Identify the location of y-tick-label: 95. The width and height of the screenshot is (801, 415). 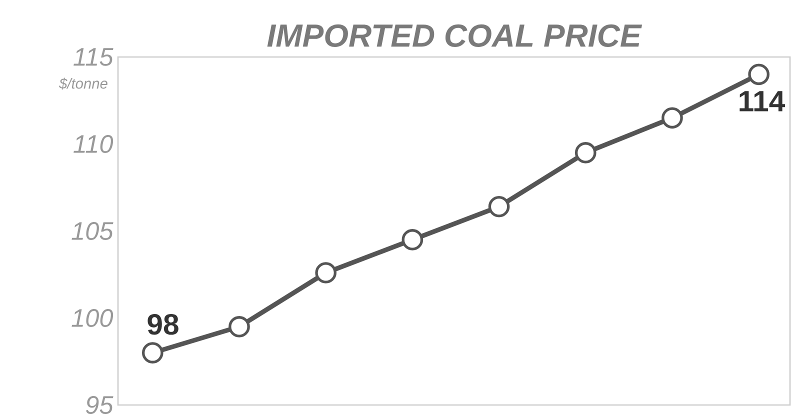
(100, 405).